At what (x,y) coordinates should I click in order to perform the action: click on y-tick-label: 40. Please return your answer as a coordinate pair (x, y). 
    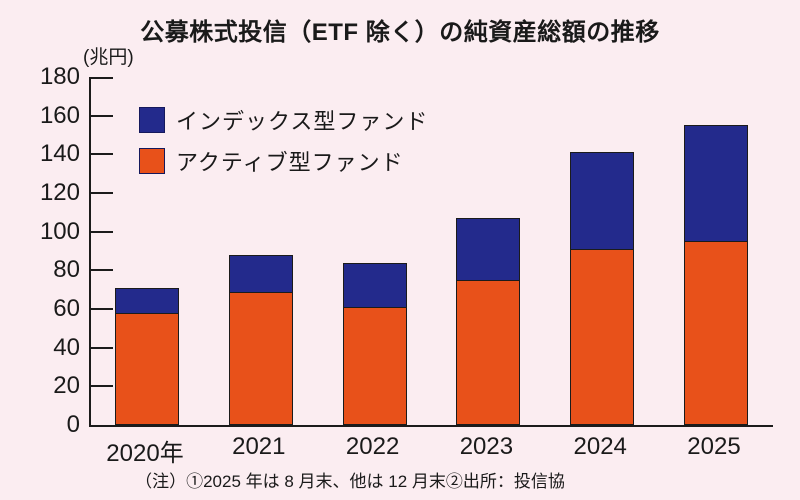
    Looking at the image, I should click on (66, 347).